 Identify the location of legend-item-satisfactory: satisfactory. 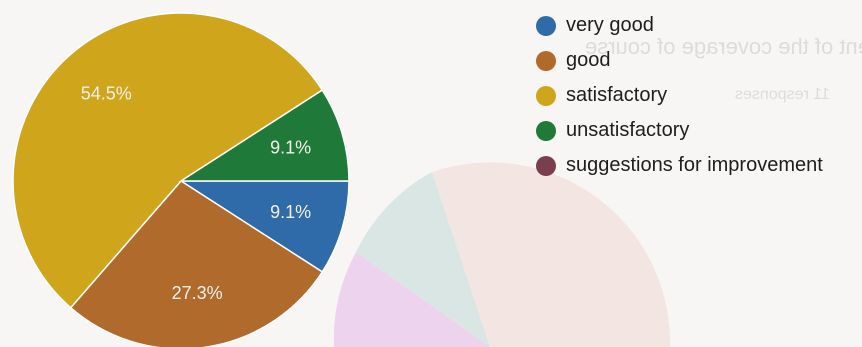
(679, 95).